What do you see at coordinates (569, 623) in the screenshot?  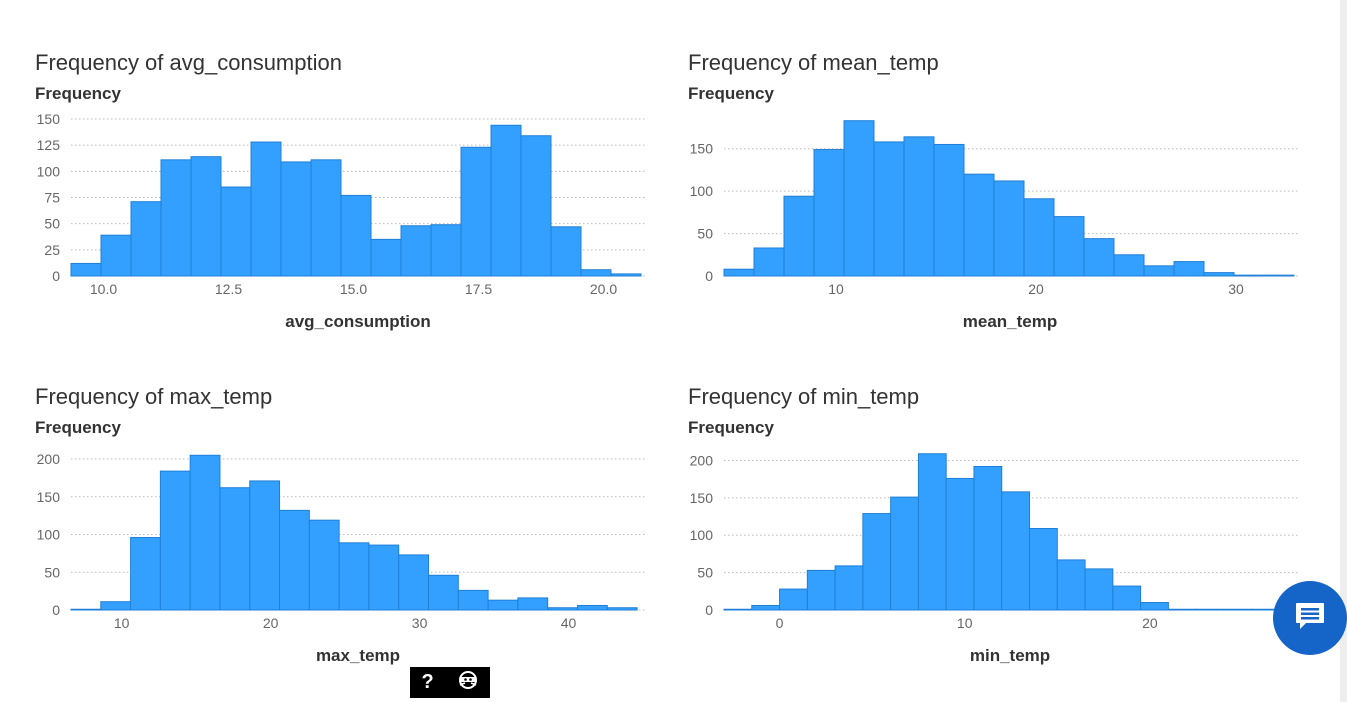 I see `x-tick-label: 40` at bounding box center [569, 623].